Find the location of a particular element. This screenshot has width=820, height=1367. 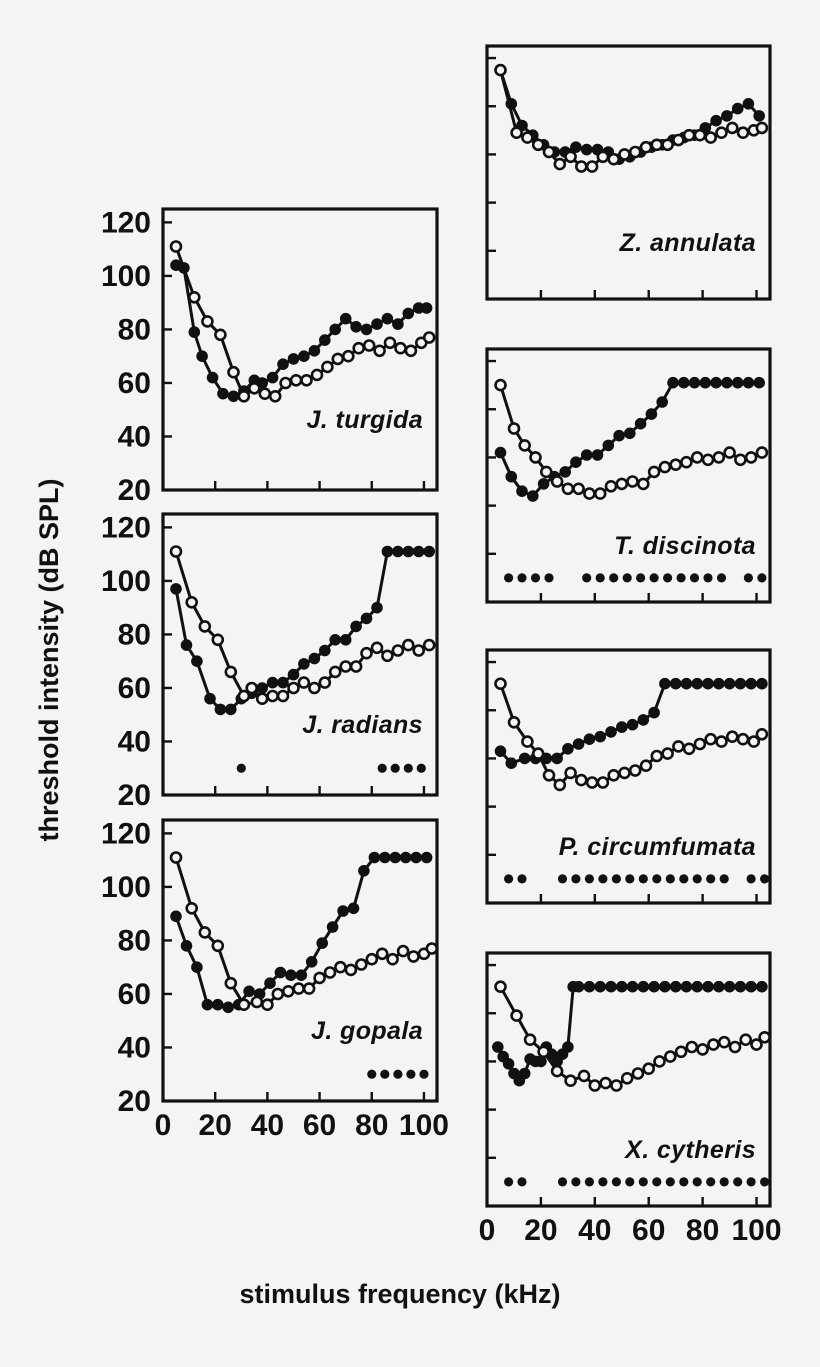

species-label-t-discinota: T. discinota is located at coordinates (685, 546).